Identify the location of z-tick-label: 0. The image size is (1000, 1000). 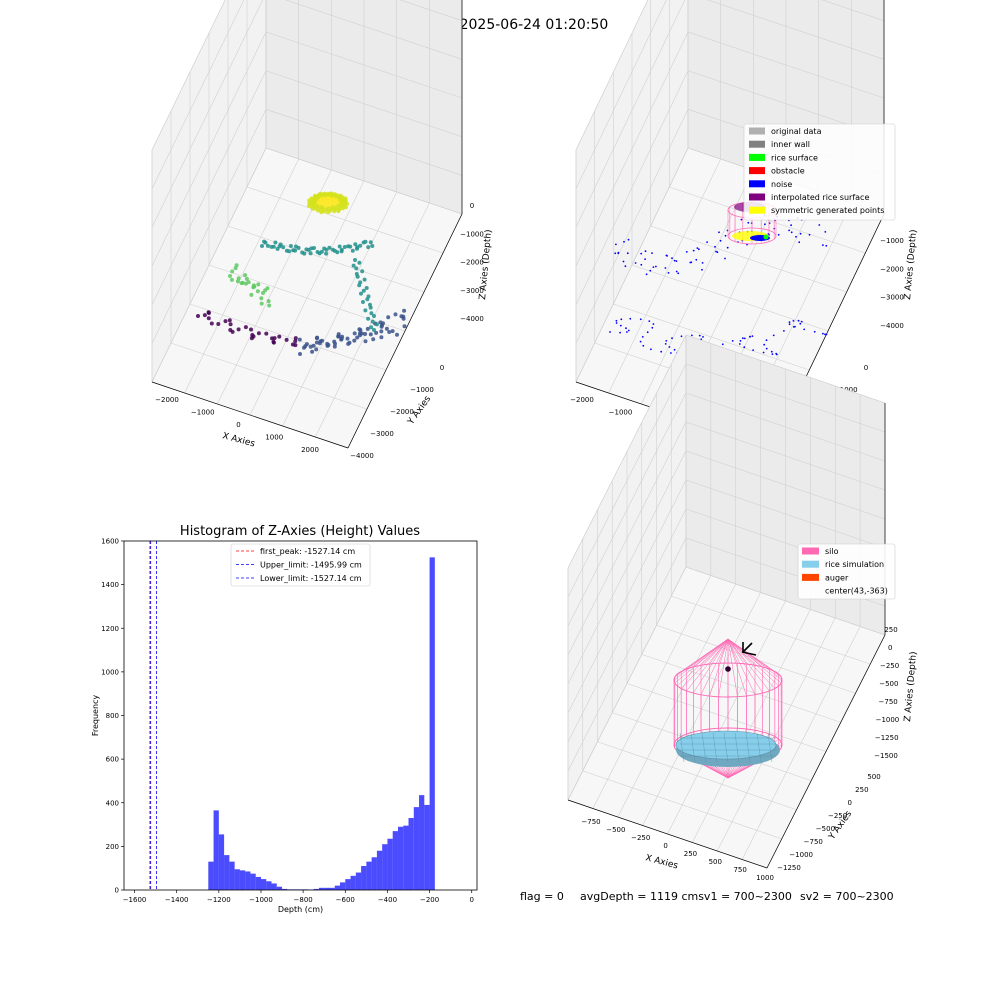
(890, 648).